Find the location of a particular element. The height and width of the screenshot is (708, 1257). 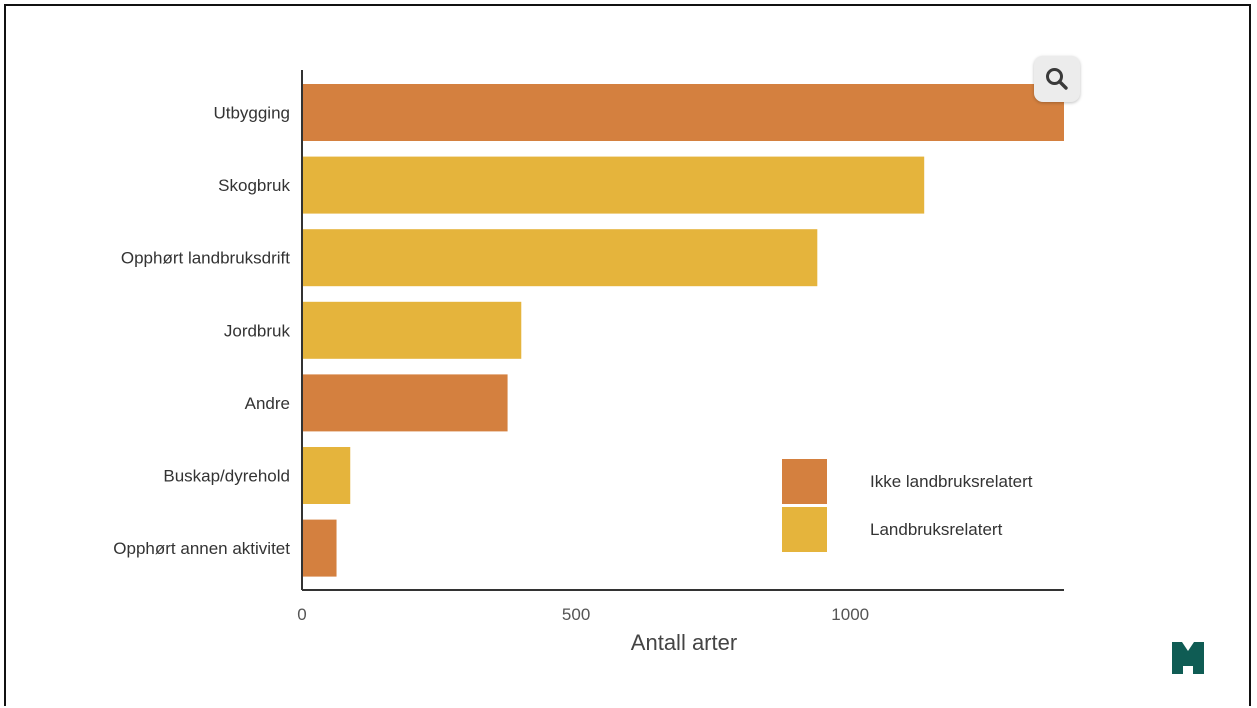

legend-label: Landbruksrelatert is located at coordinates (936, 529).